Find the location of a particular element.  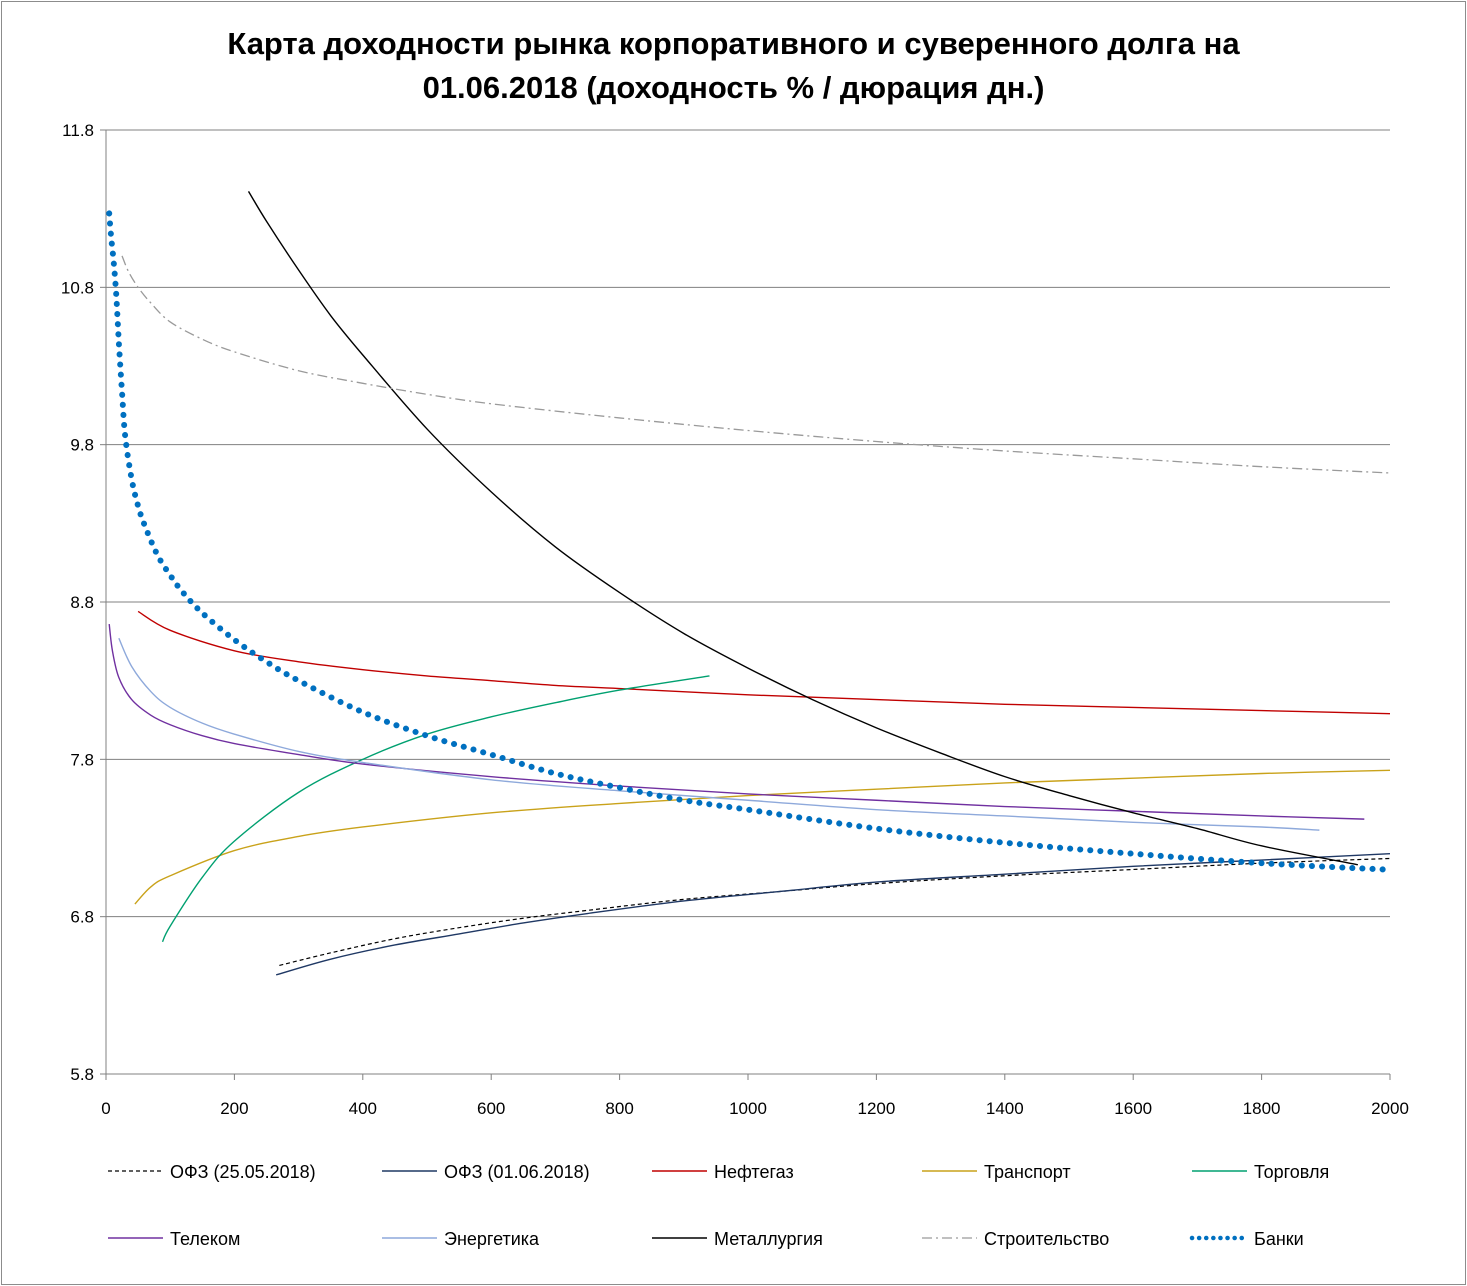

legend-label-10: Банки is located at coordinates (1279, 1239).